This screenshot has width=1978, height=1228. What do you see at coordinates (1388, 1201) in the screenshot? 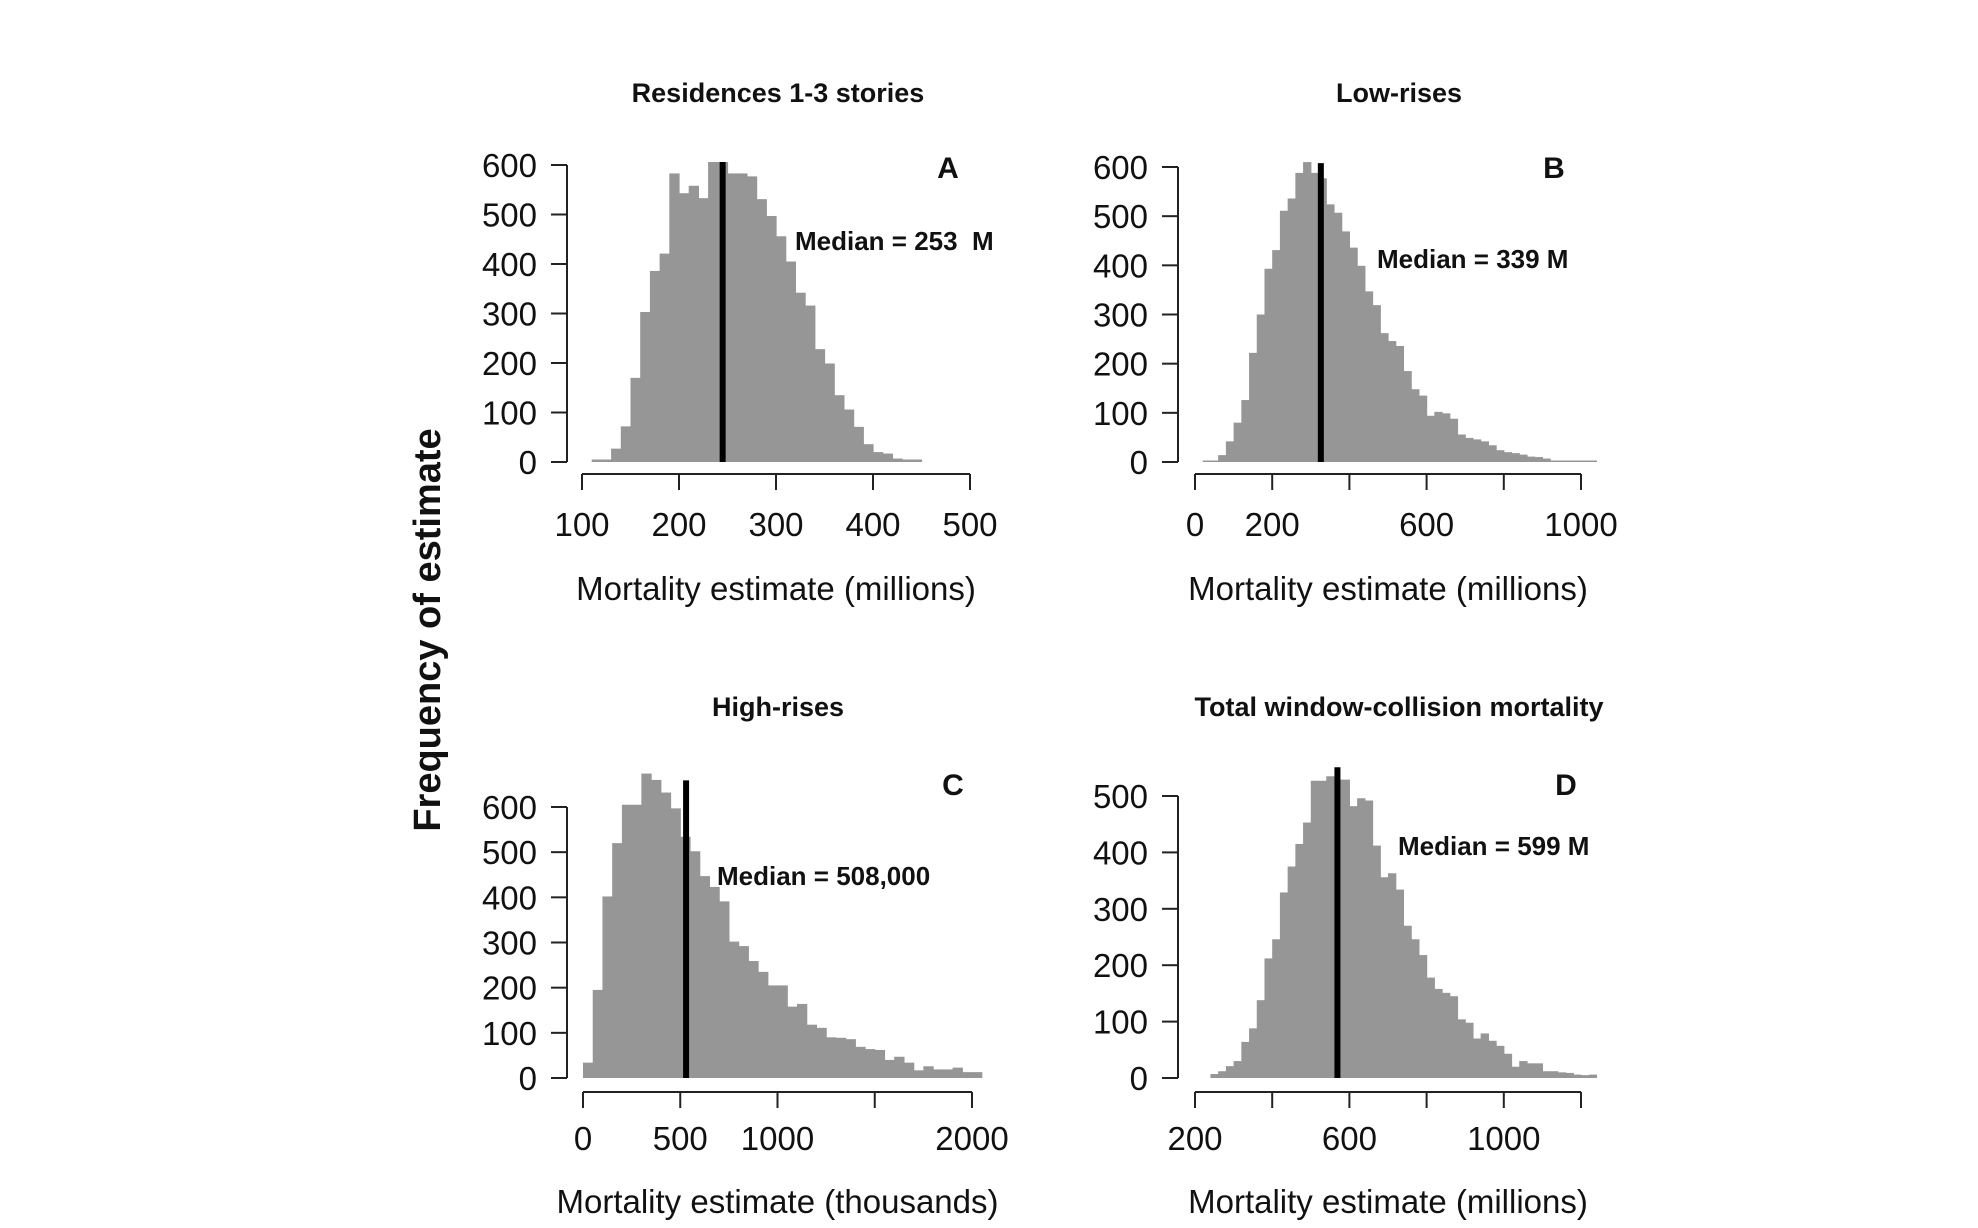
I see `x-axis-label: Mortality estimate (millions)` at bounding box center [1388, 1201].